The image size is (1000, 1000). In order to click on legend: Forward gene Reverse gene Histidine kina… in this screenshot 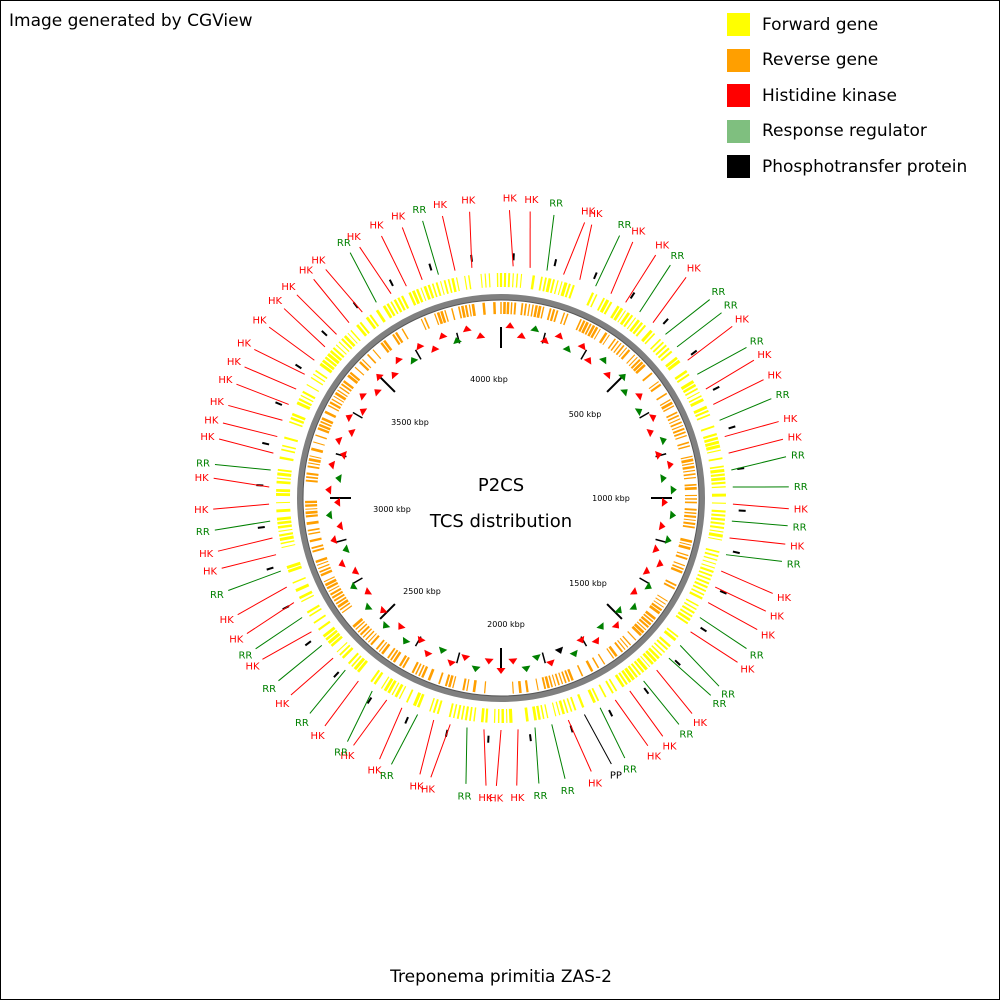, I will do `click(847, 96)`.